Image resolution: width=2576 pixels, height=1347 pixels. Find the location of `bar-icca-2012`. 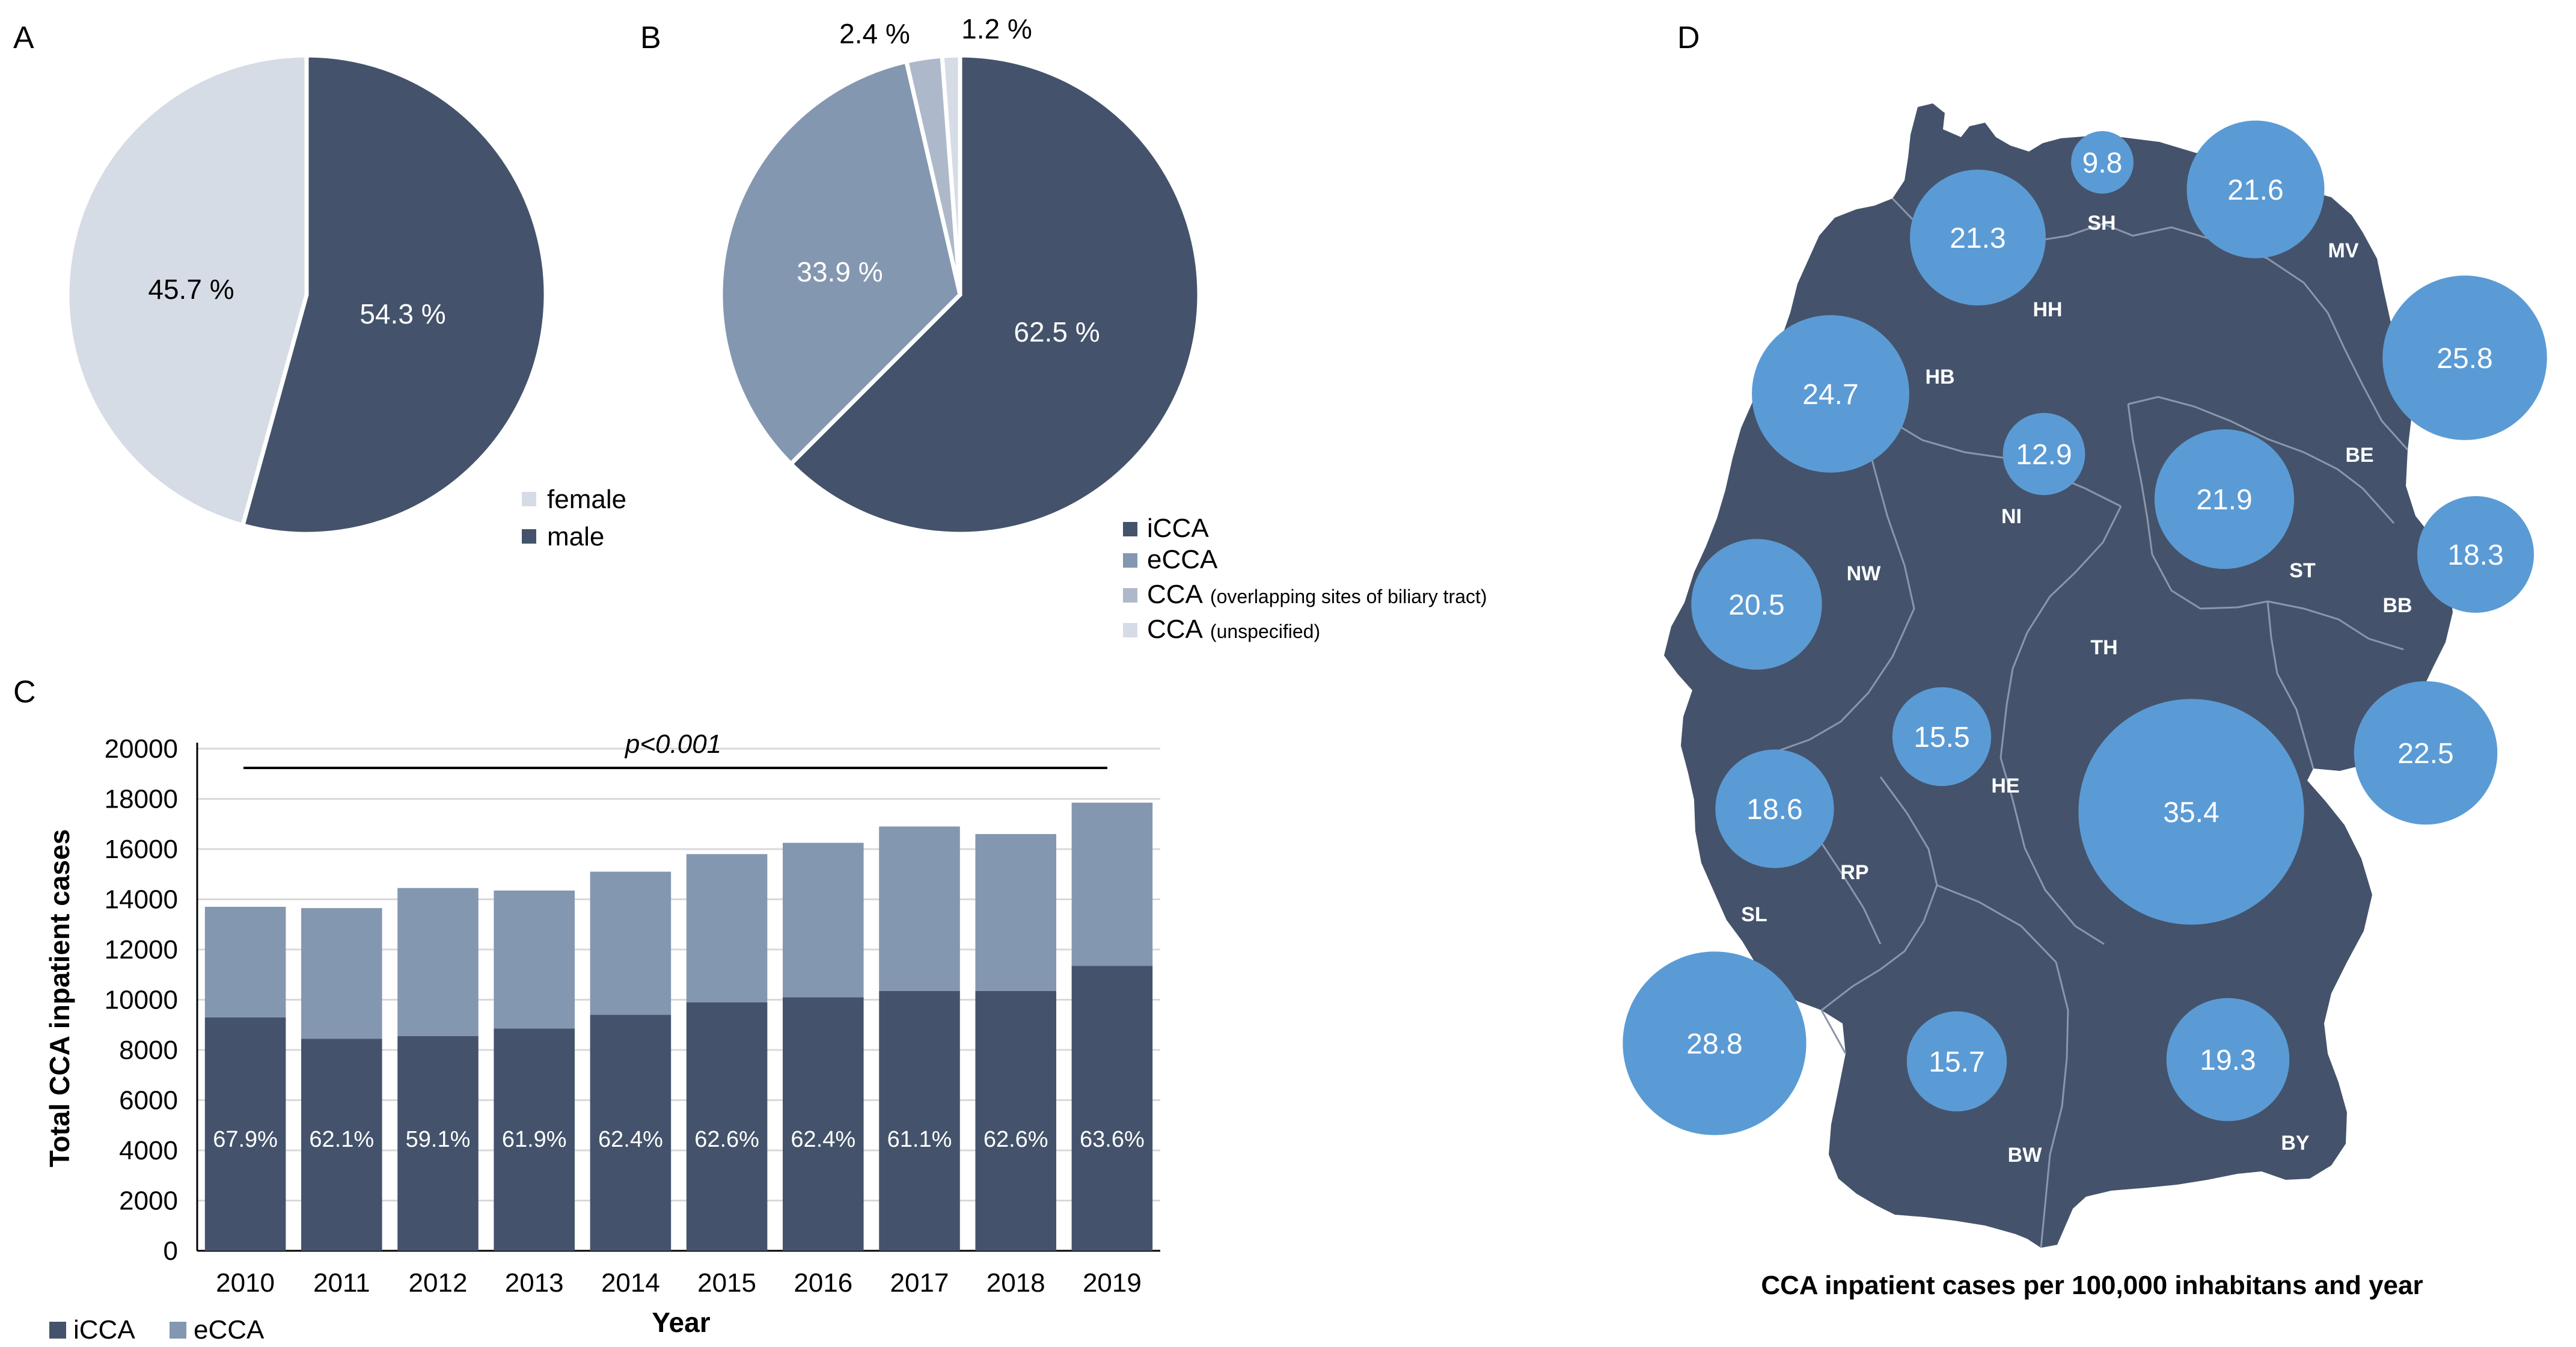

bar-icca-2012 is located at coordinates (438, 1144).